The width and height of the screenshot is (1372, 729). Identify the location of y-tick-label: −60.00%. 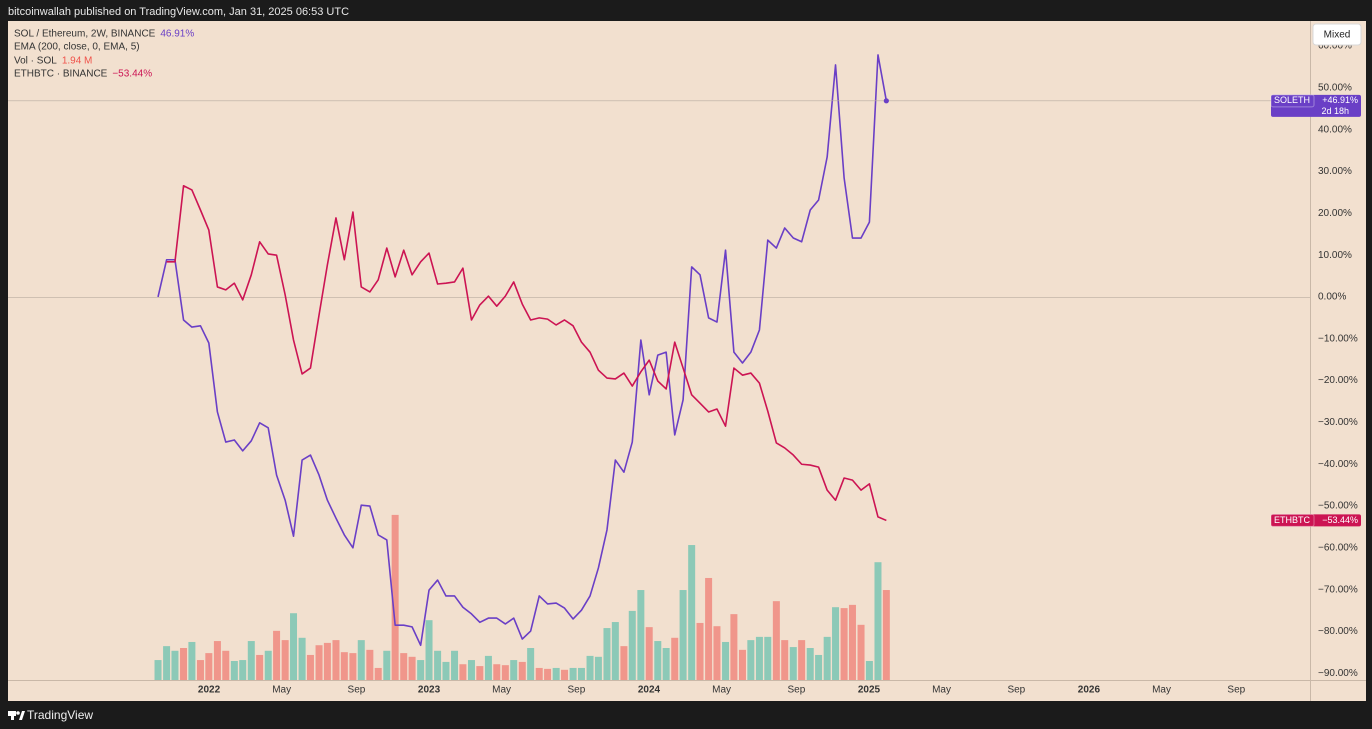
(1338, 548).